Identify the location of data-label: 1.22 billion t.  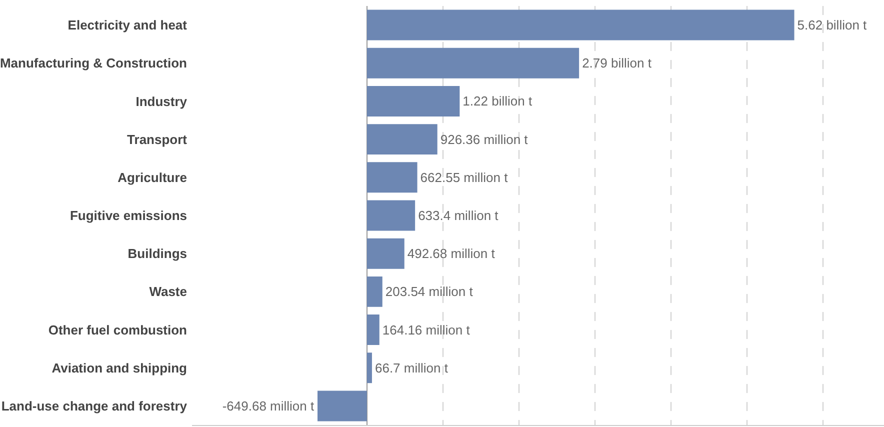
(497, 101).